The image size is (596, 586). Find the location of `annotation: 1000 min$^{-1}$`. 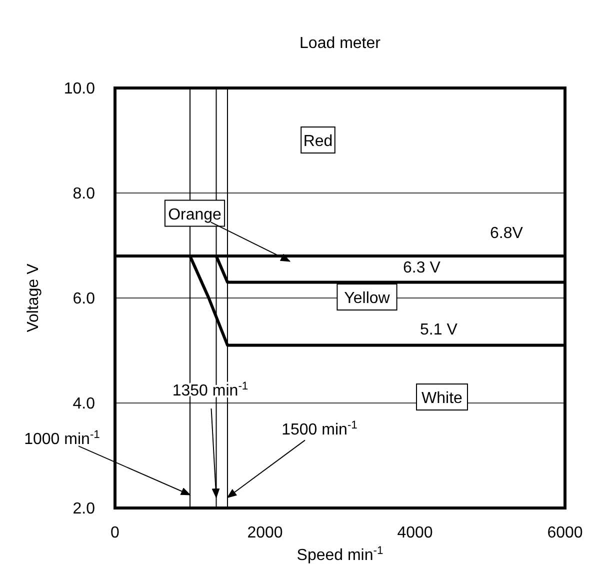

annotation: 1000 min$^{-1}$ is located at coordinates (62, 438).